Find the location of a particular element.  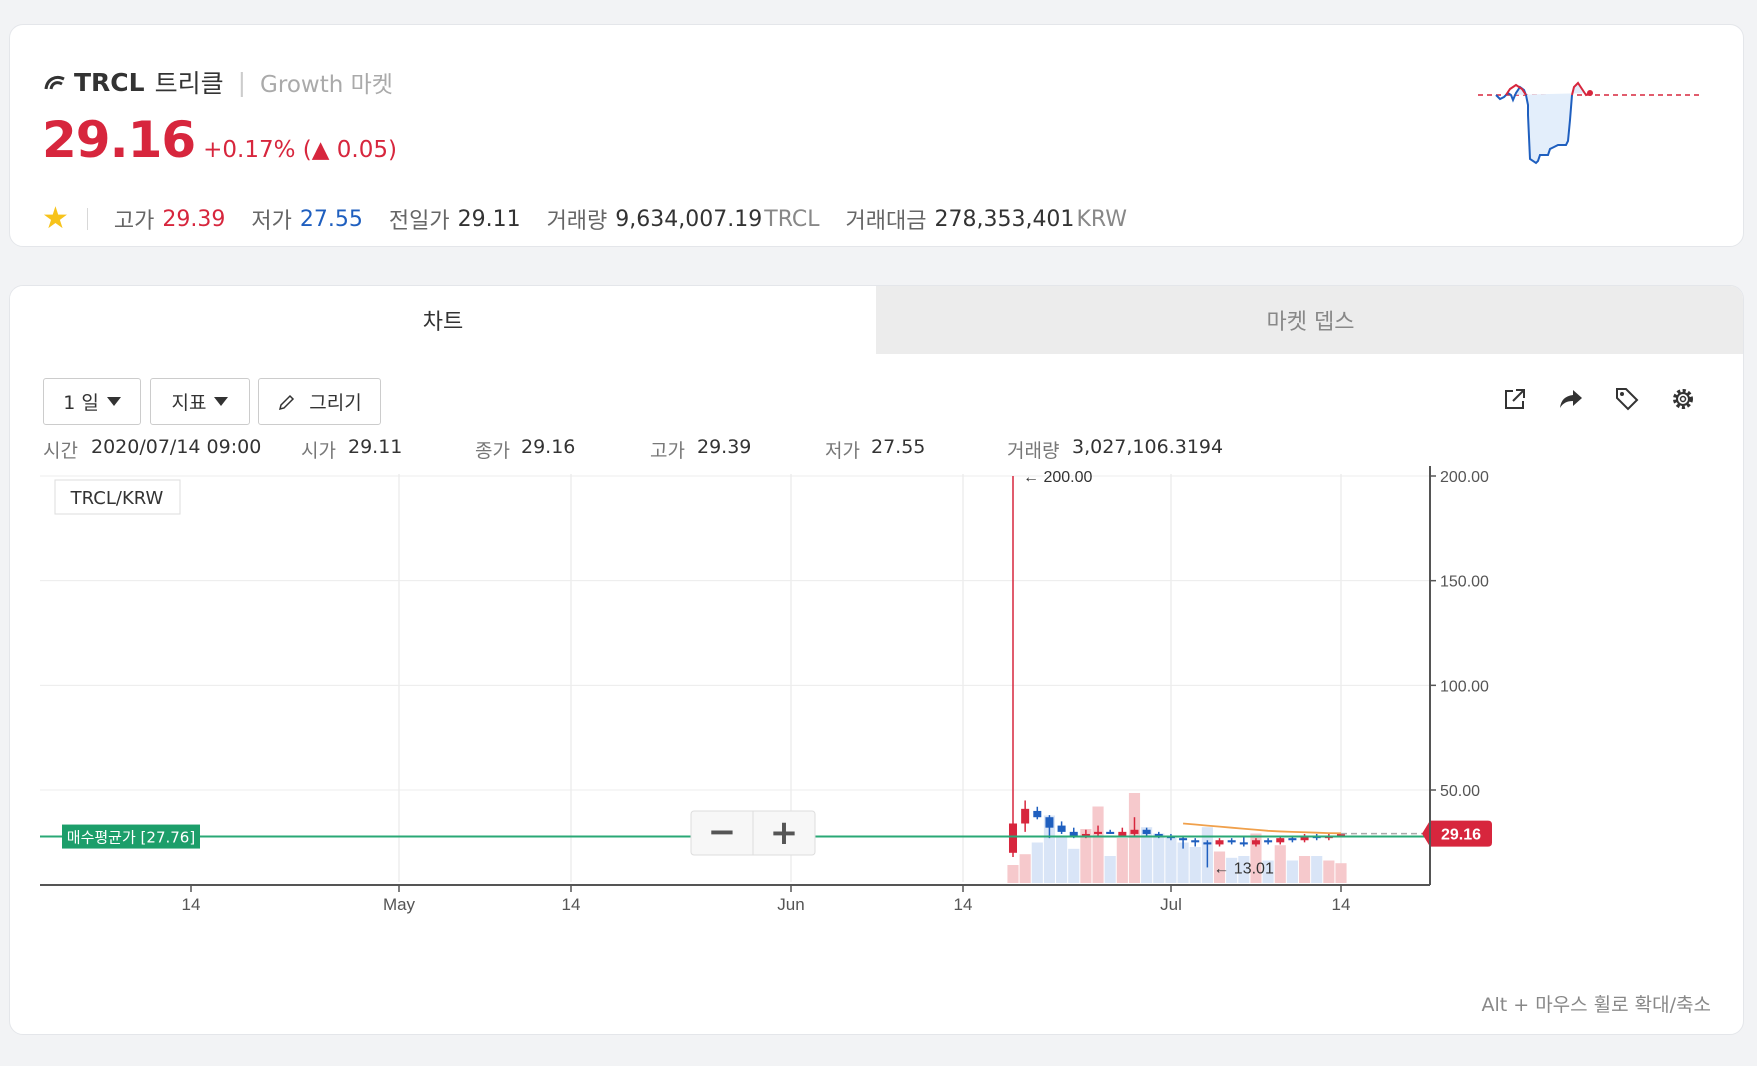

divider is located at coordinates (87, 219).